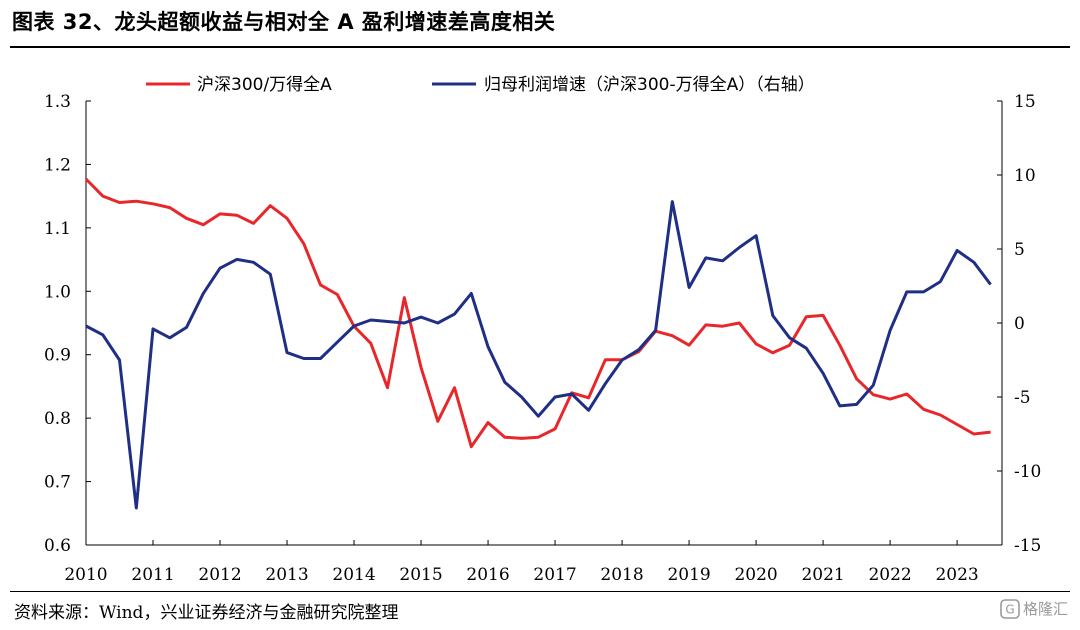 The image size is (1080, 630). What do you see at coordinates (57, 165) in the screenshot?
I see `y-left-tick-label: 1.2` at bounding box center [57, 165].